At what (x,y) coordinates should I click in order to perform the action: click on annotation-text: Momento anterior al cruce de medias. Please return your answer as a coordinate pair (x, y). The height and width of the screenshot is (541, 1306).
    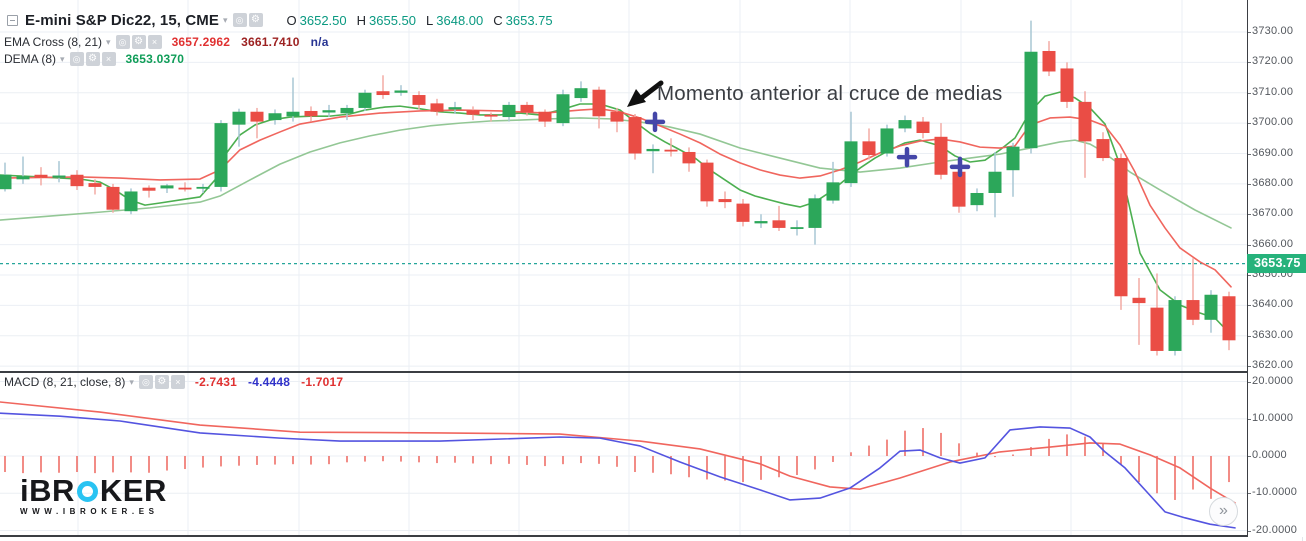
    Looking at the image, I should click on (830, 93).